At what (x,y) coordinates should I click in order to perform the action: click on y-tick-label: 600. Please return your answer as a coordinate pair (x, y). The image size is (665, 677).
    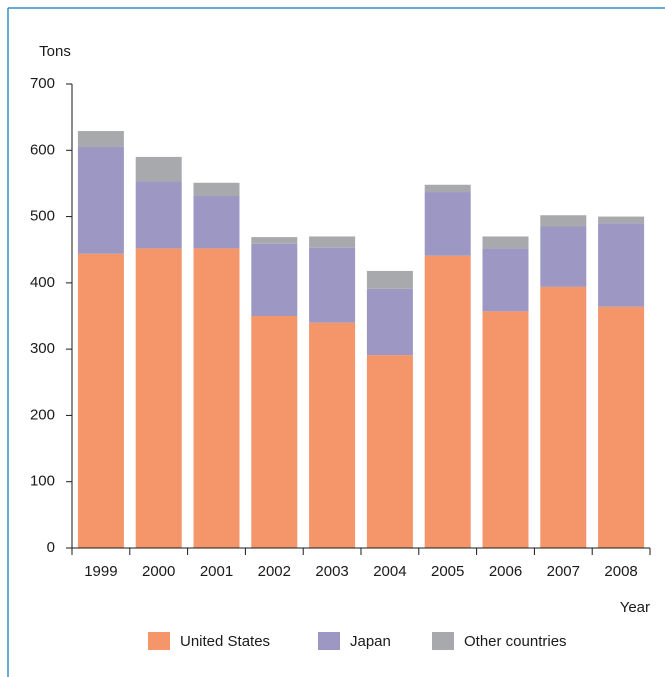
    Looking at the image, I should click on (42, 149).